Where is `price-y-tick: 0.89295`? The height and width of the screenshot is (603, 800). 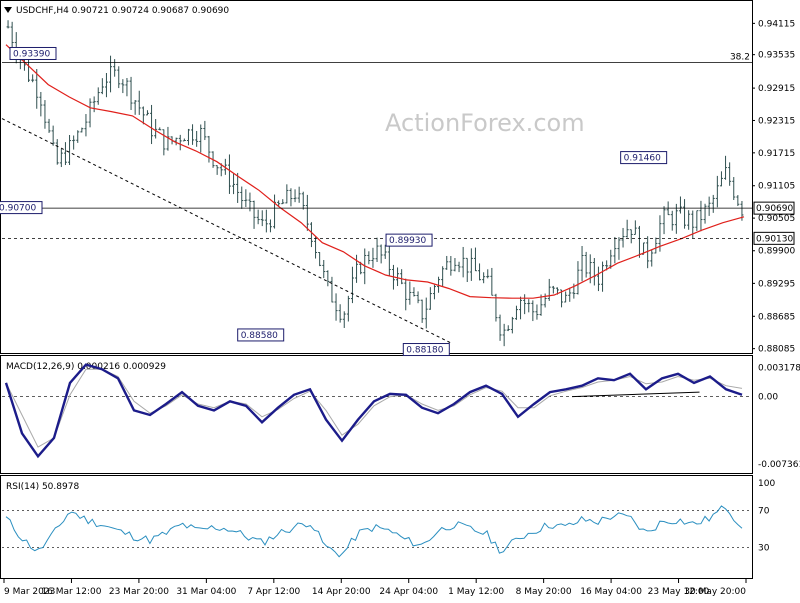
price-y-tick: 0.89295 is located at coordinates (776, 284).